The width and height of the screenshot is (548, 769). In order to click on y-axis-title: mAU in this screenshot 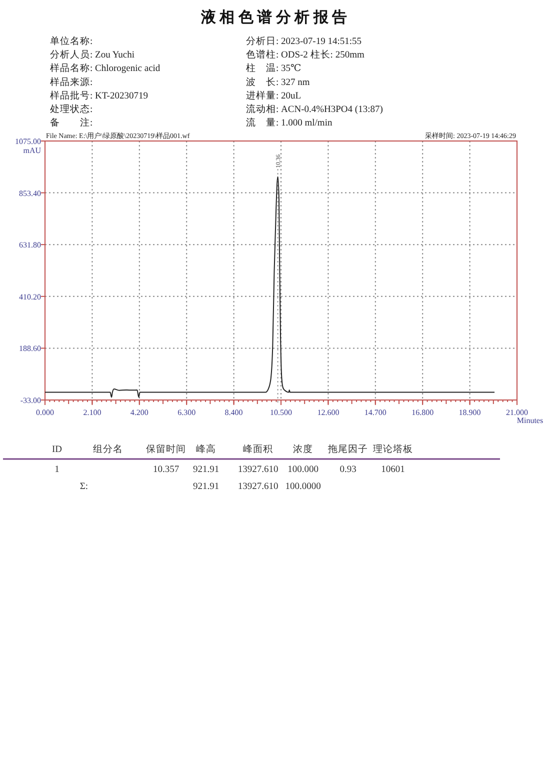, I will do `click(32, 150)`.